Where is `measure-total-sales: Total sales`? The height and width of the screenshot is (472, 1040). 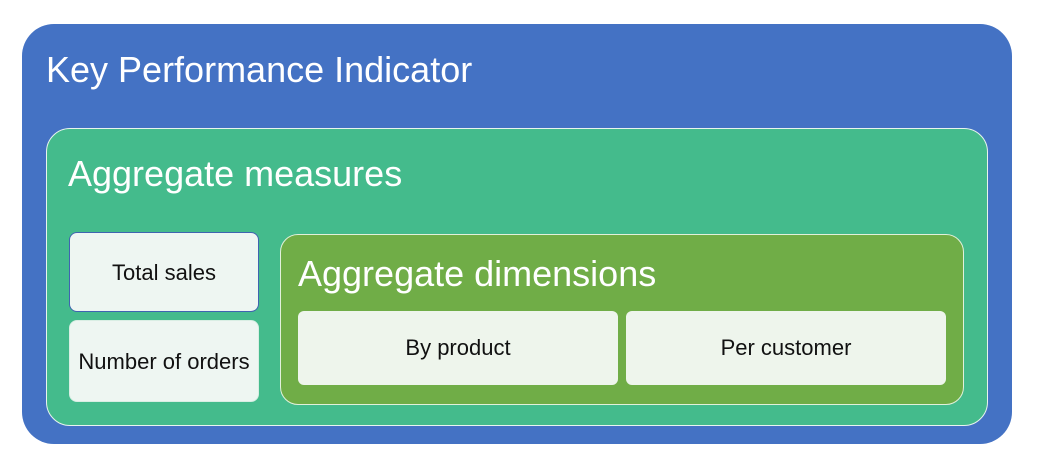
measure-total-sales: Total sales is located at coordinates (164, 272).